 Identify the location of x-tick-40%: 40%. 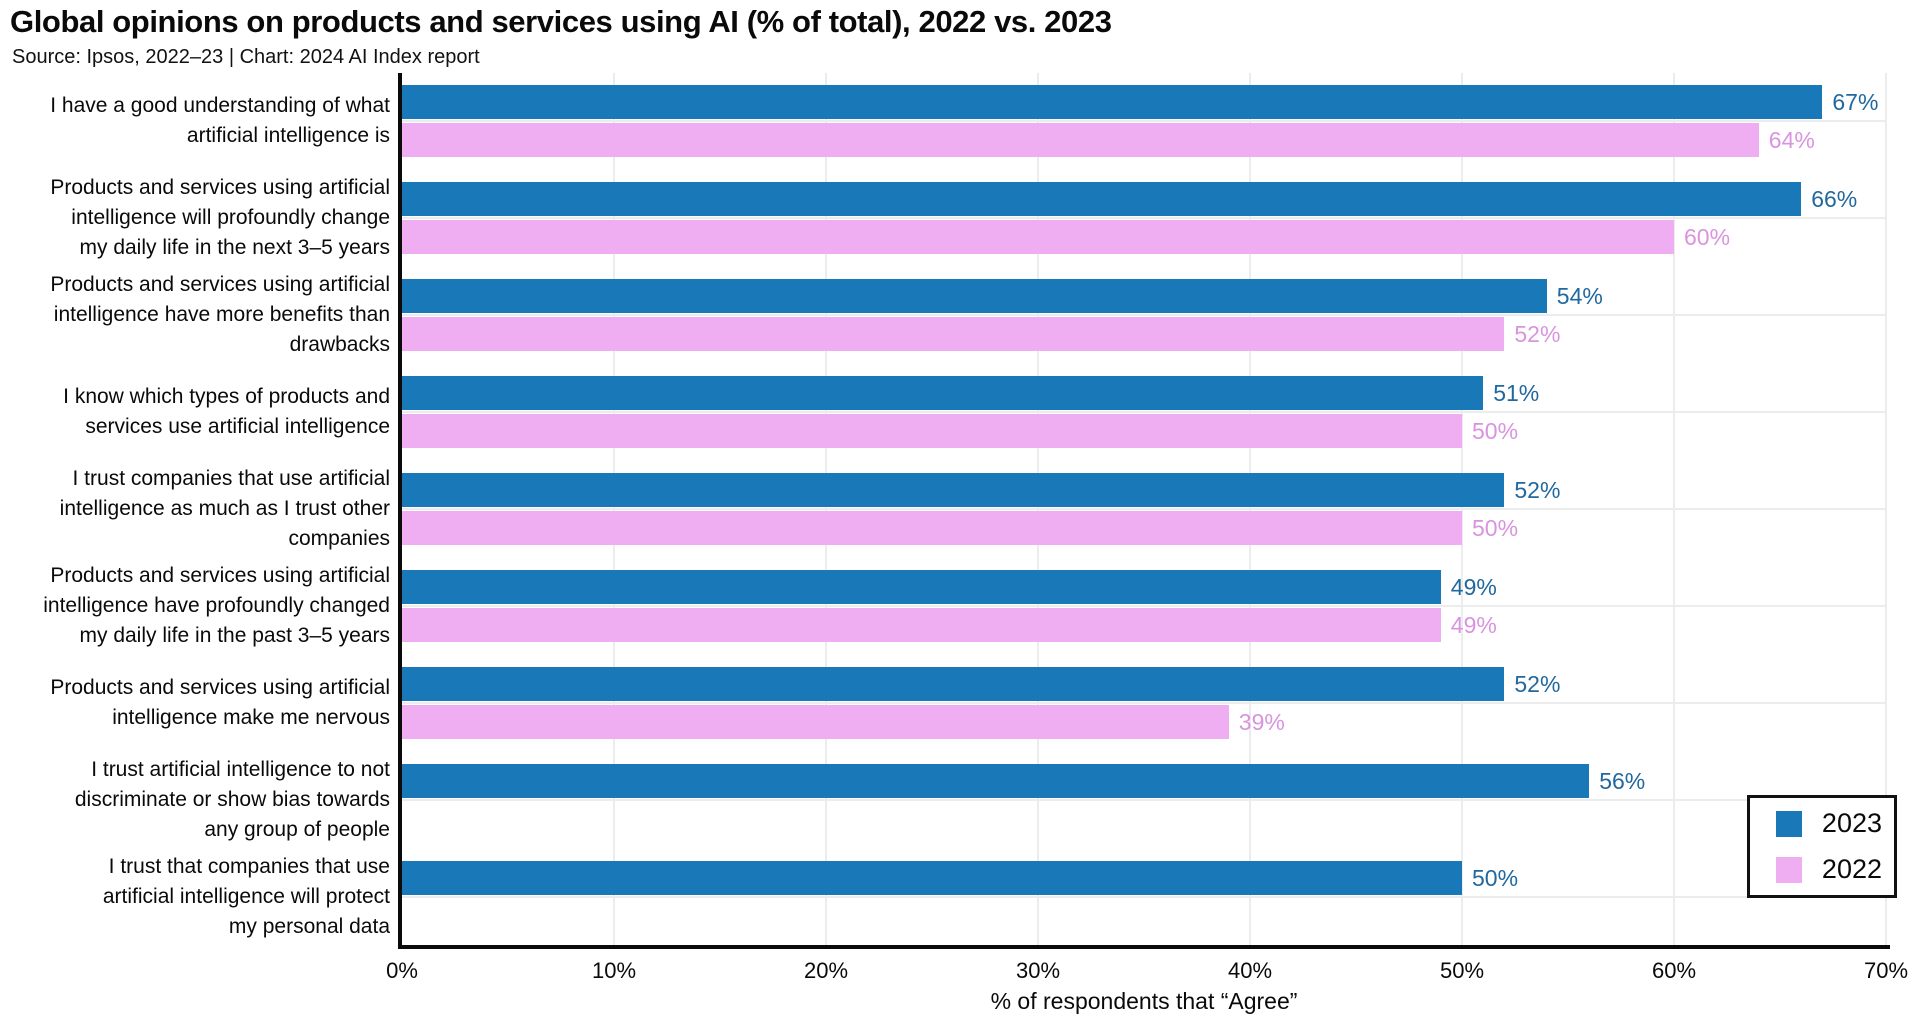
(1250, 970).